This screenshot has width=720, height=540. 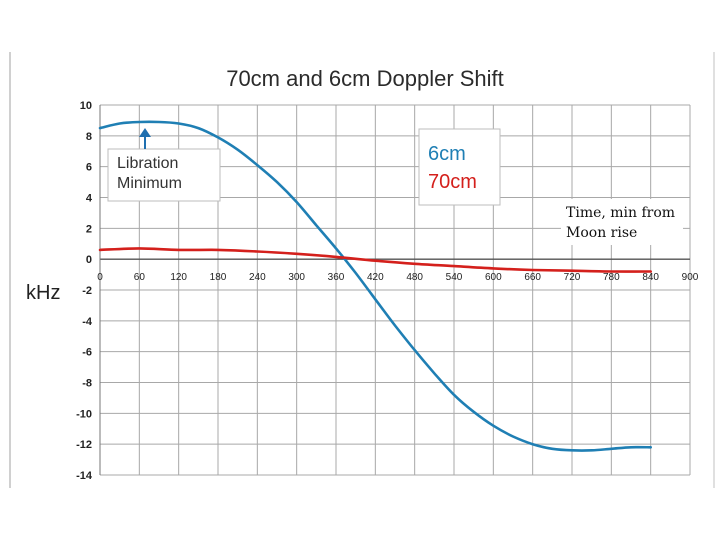 What do you see at coordinates (87, 353) in the screenshot?
I see `y-tick-label: -6` at bounding box center [87, 353].